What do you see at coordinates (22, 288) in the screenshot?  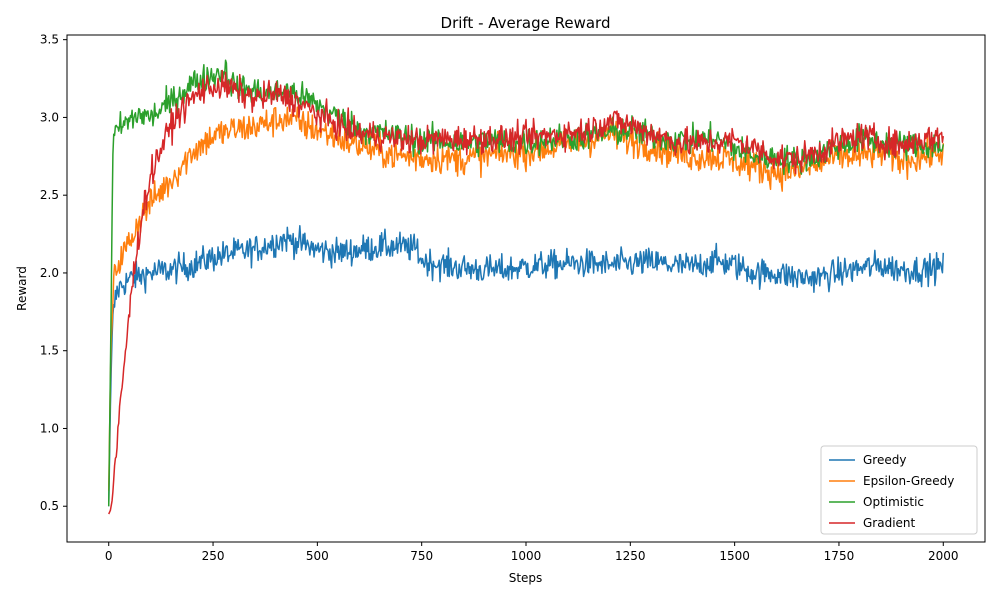 I see `y-axis-label: Reward` at bounding box center [22, 288].